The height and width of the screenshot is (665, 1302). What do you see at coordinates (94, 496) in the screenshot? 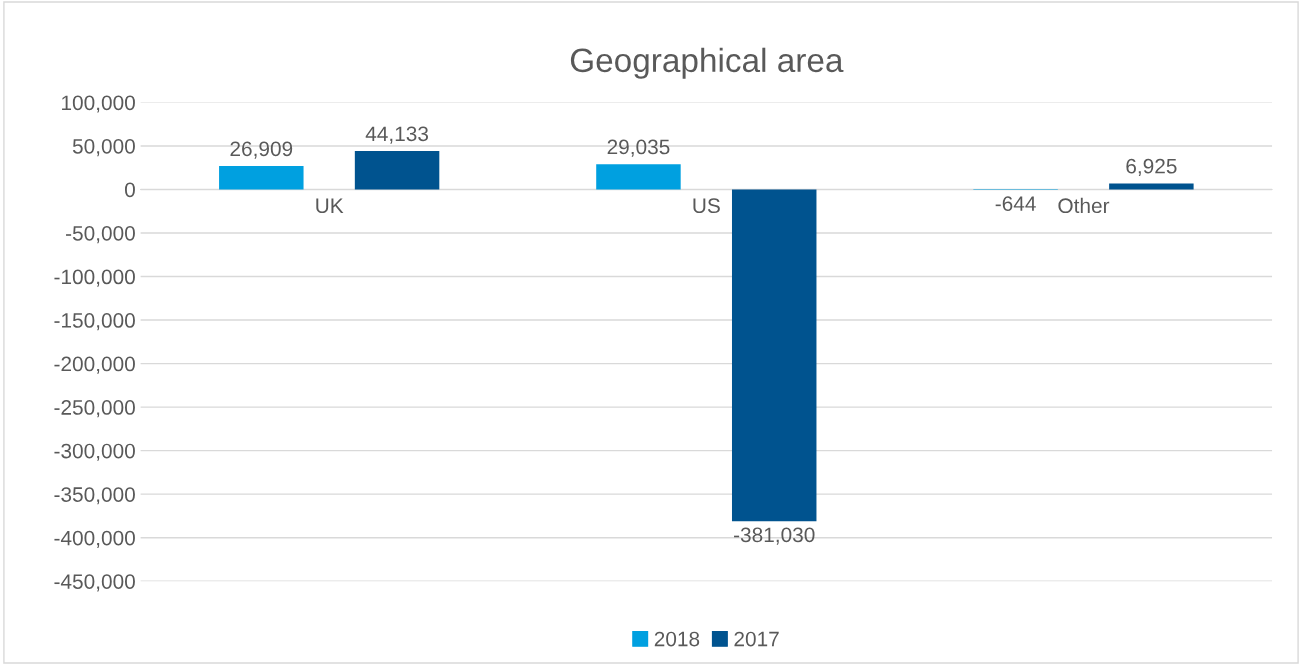
I see `y-tick-label: -350,000` at bounding box center [94, 496].